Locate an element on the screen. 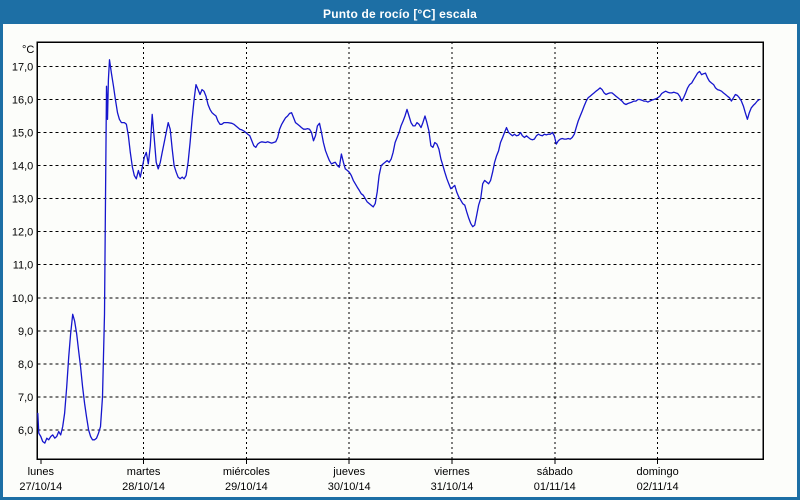  x-axis-day-label: sábado is located at coordinates (555, 472).